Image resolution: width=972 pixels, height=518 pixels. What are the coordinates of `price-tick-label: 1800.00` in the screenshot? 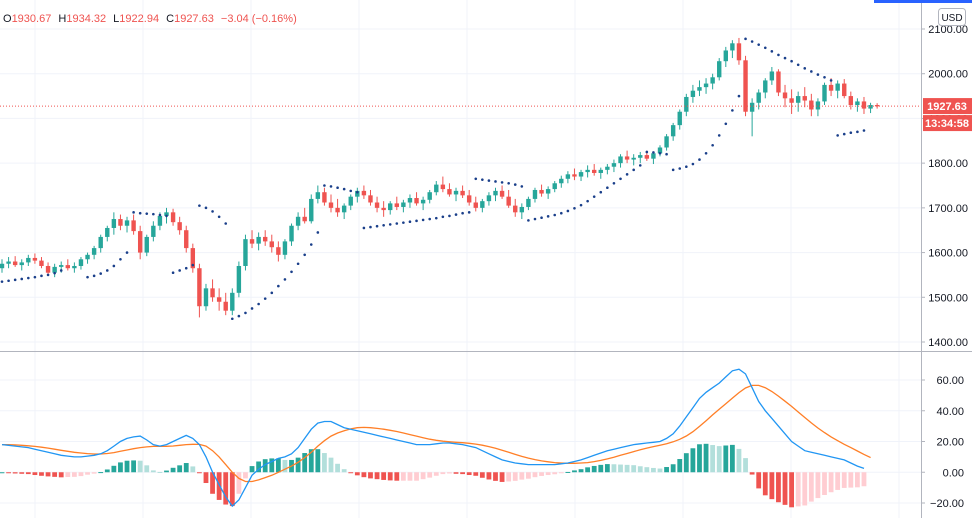 It's located at (948, 164).